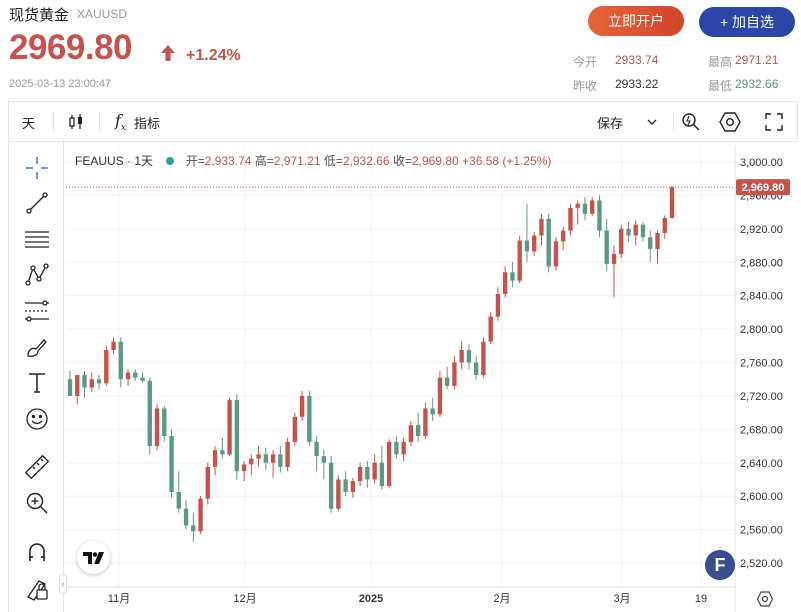  I want to click on y-tick-label: 2,560.00, so click(761, 531).